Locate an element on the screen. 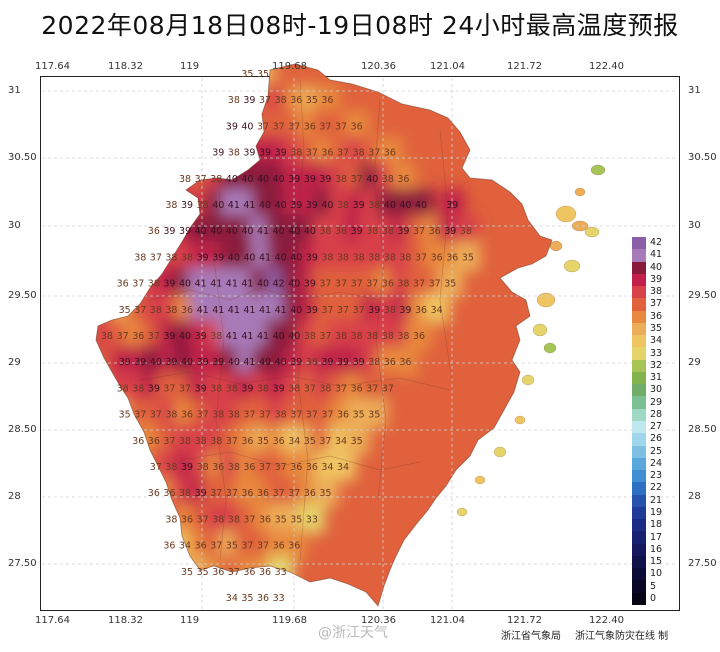 The image size is (720, 652). latitude-label-right: 30.50 is located at coordinates (702, 157).